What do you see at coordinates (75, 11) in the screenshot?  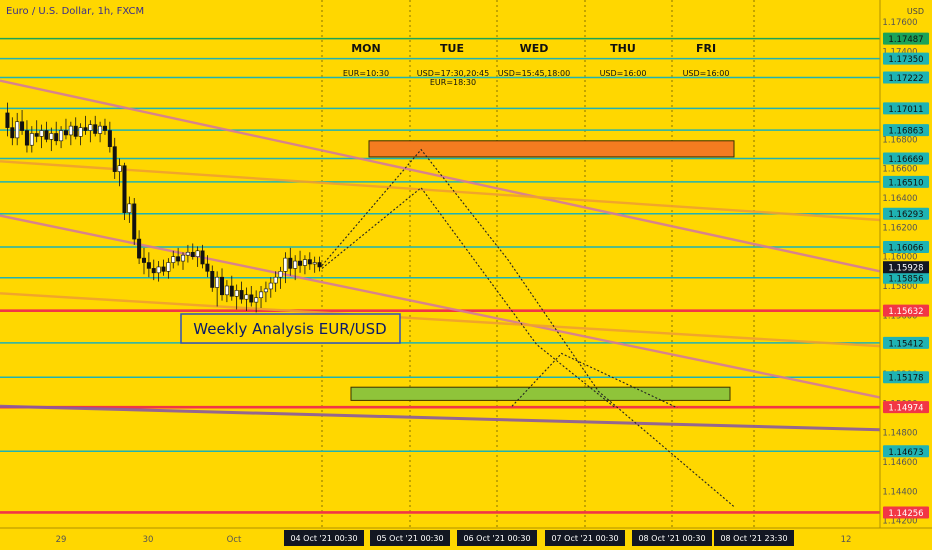 I see `chart-symbol-title: Euro / U.S. Dollar, 1h, FXCM` at bounding box center [75, 11].